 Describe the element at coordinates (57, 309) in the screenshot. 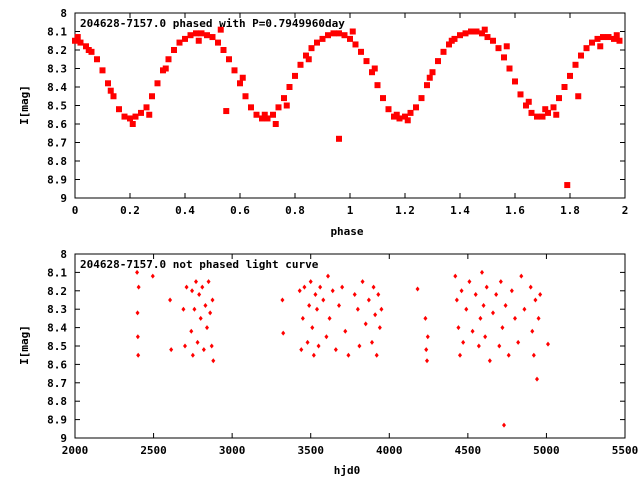

I see `y-tick-label: 8.3` at that location.